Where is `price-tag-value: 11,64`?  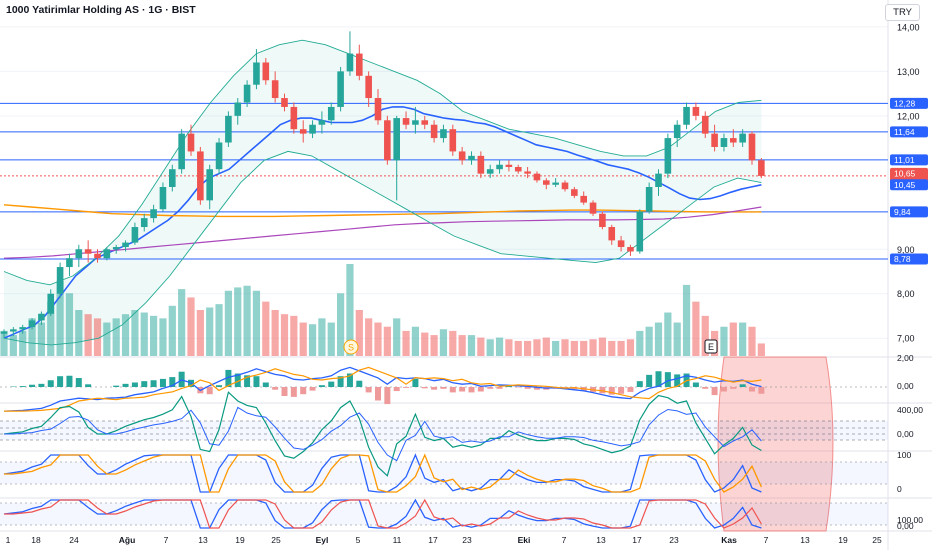
price-tag-value: 11,64 is located at coordinates (904, 132).